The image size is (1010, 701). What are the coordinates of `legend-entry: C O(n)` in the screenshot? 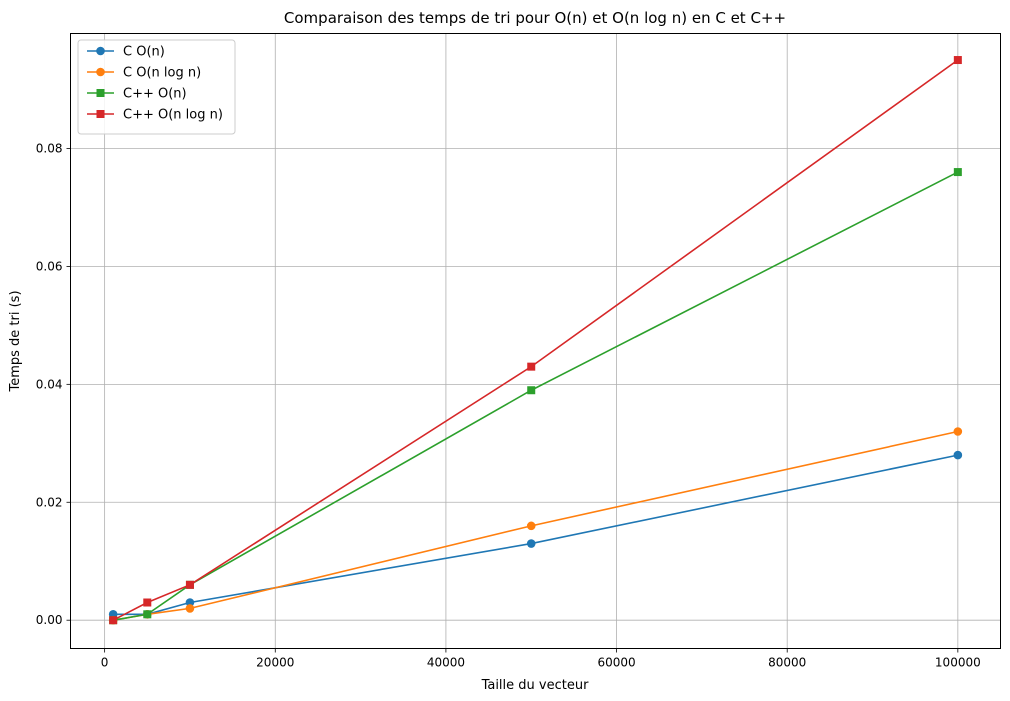 It's located at (126, 52).